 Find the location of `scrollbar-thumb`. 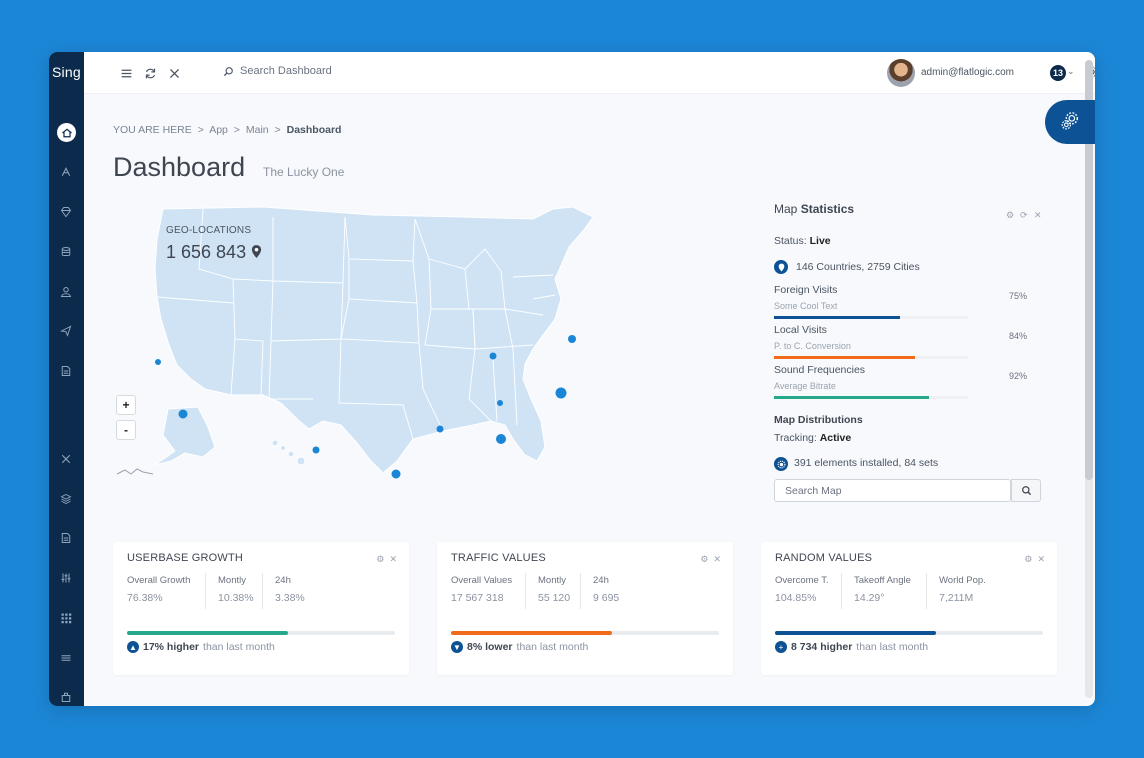

scrollbar-thumb is located at coordinates (1089, 270).